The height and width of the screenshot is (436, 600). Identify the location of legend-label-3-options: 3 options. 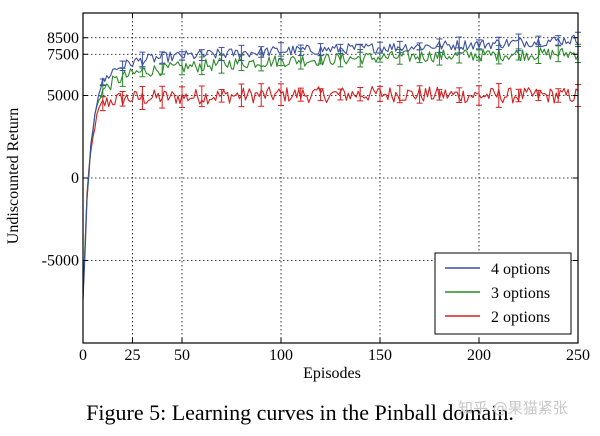
(520, 293).